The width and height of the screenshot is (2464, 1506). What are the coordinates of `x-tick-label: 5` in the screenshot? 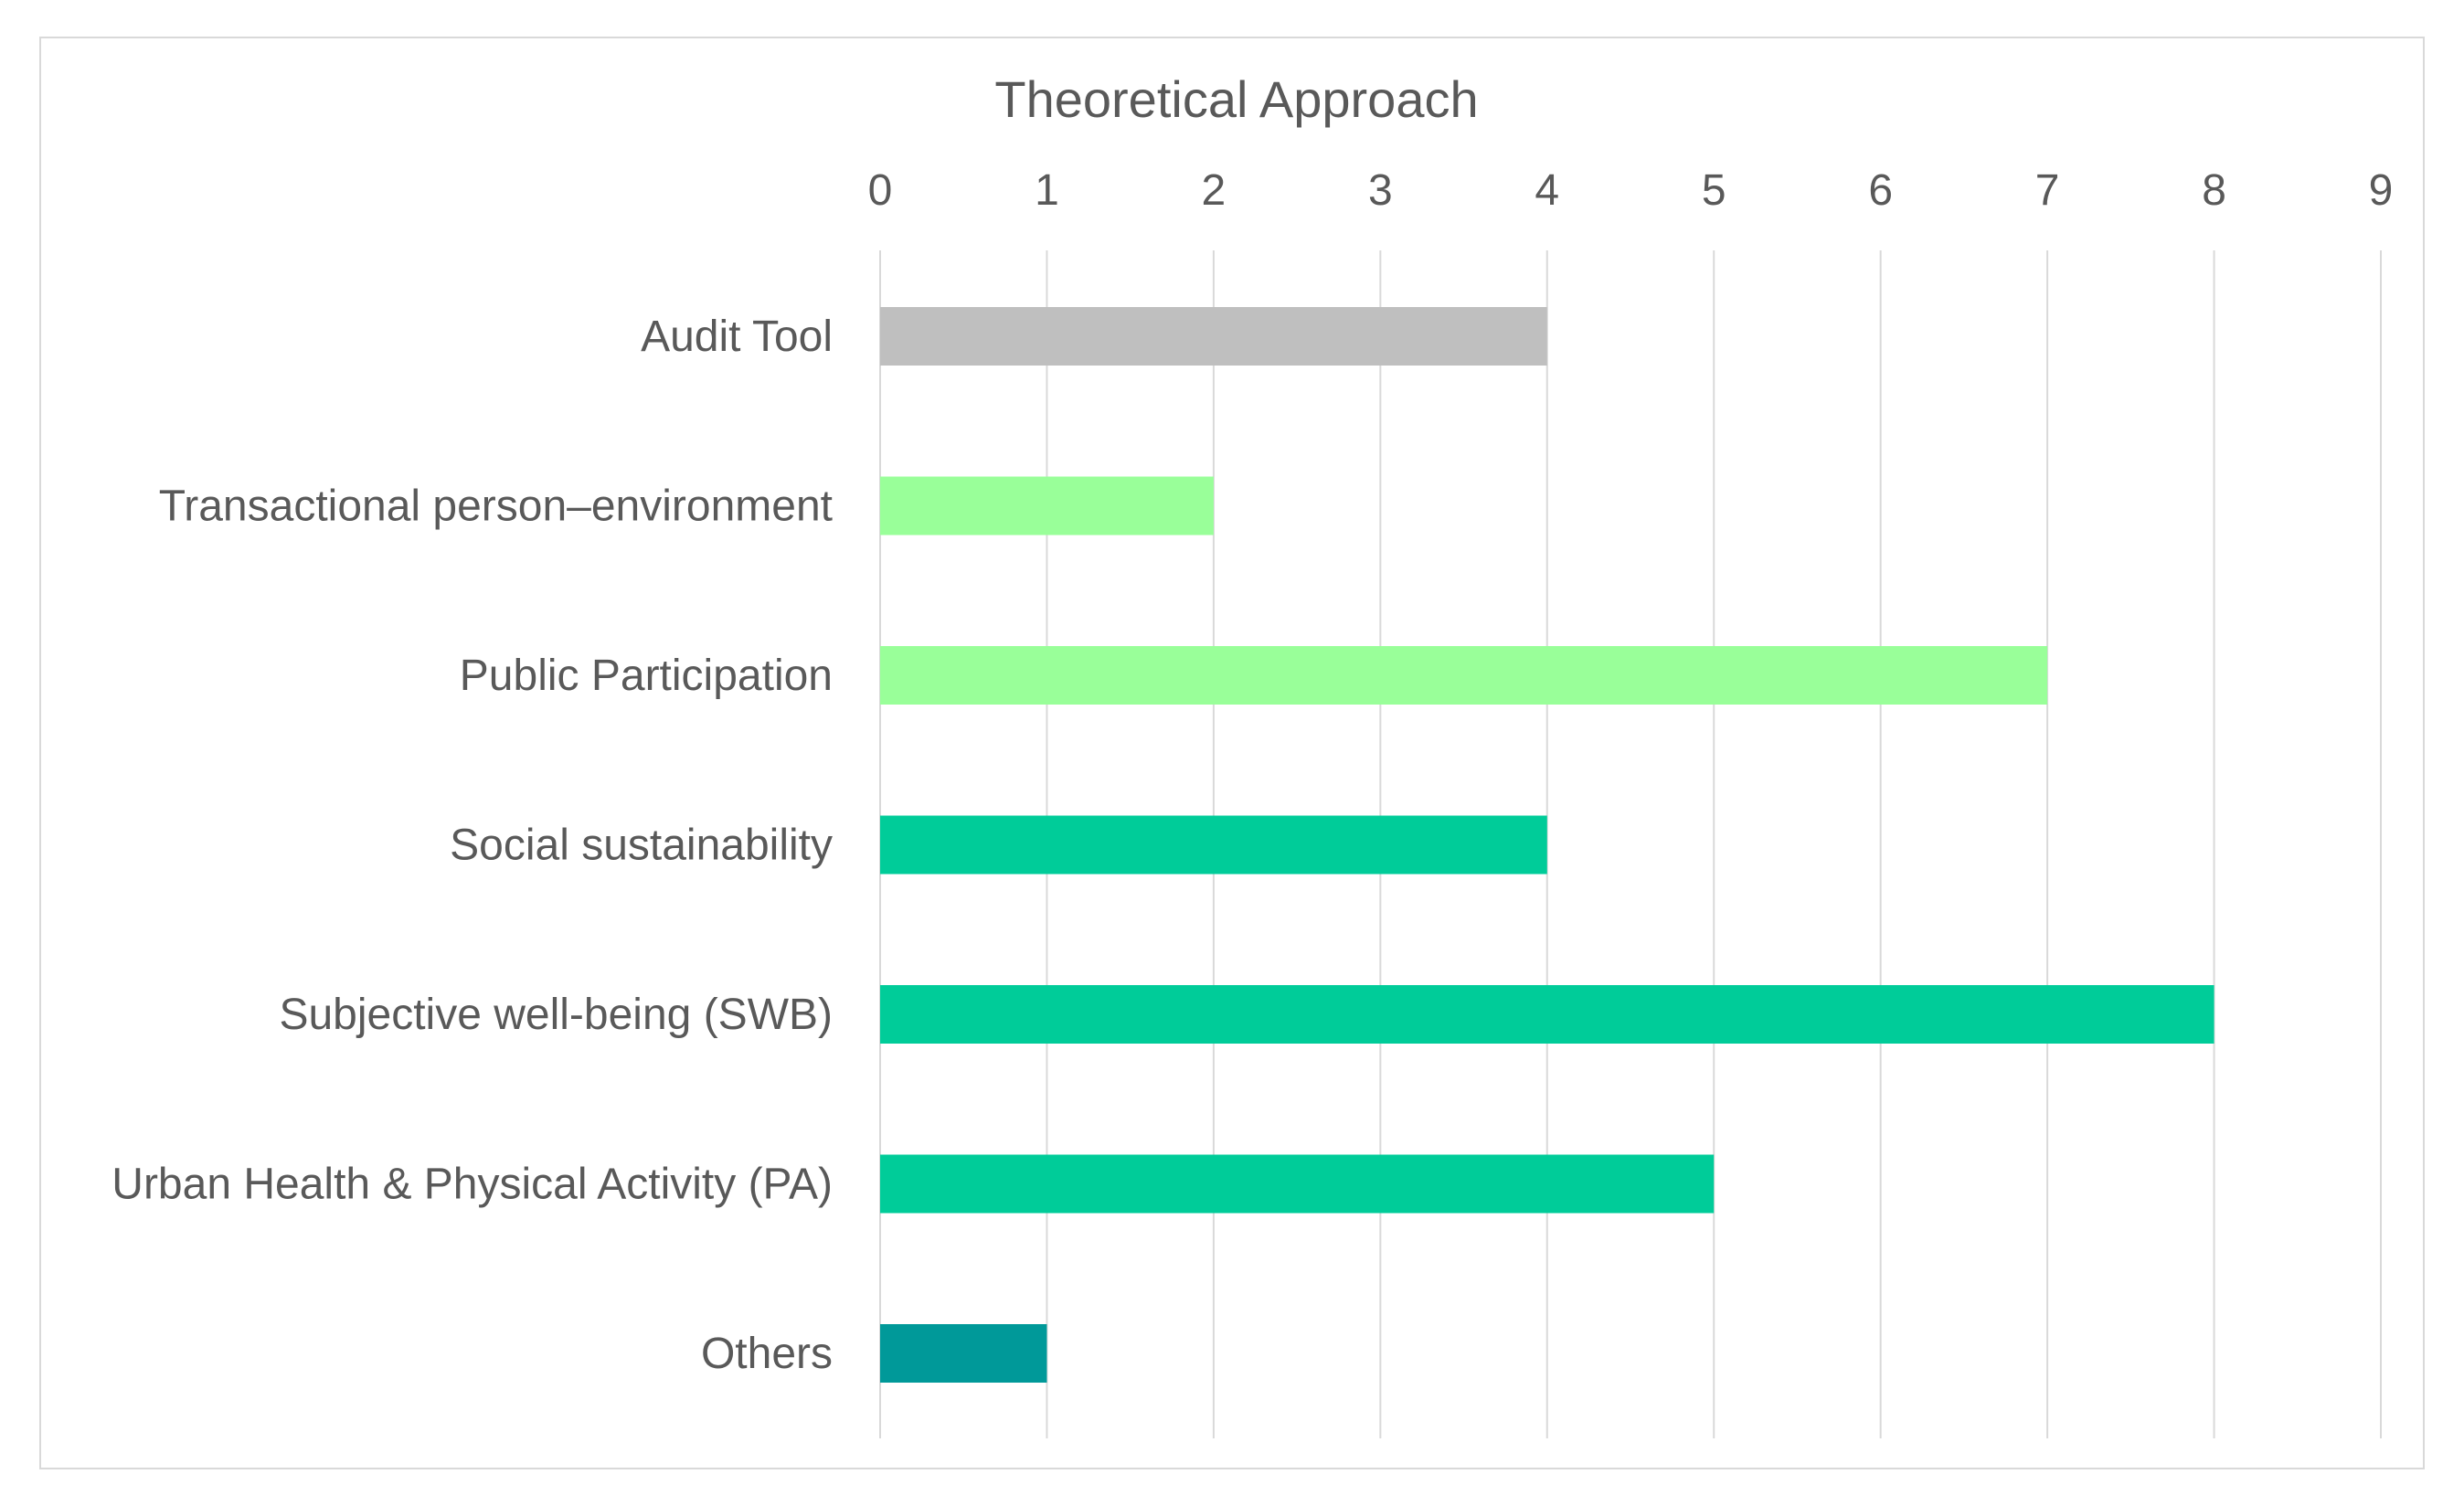 It's located at (1714, 190).